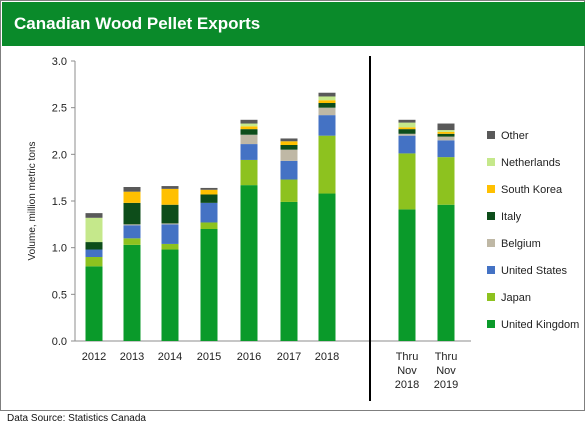  What do you see at coordinates (491, 270) in the screenshot?
I see `legend-swatch-united-states` at bounding box center [491, 270].